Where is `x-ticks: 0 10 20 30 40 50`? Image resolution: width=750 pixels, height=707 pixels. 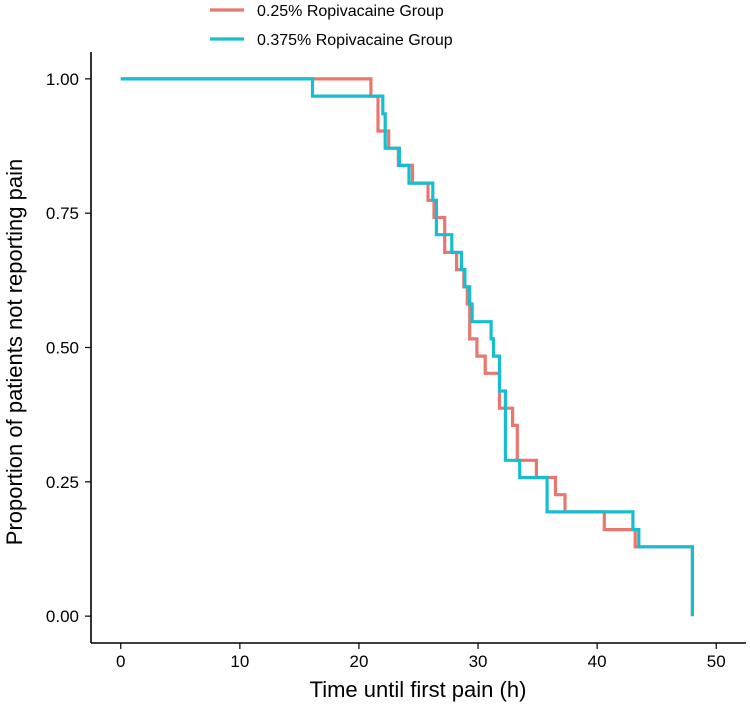
x-ticks: 0 10 20 30 40 50 is located at coordinates (421, 657).